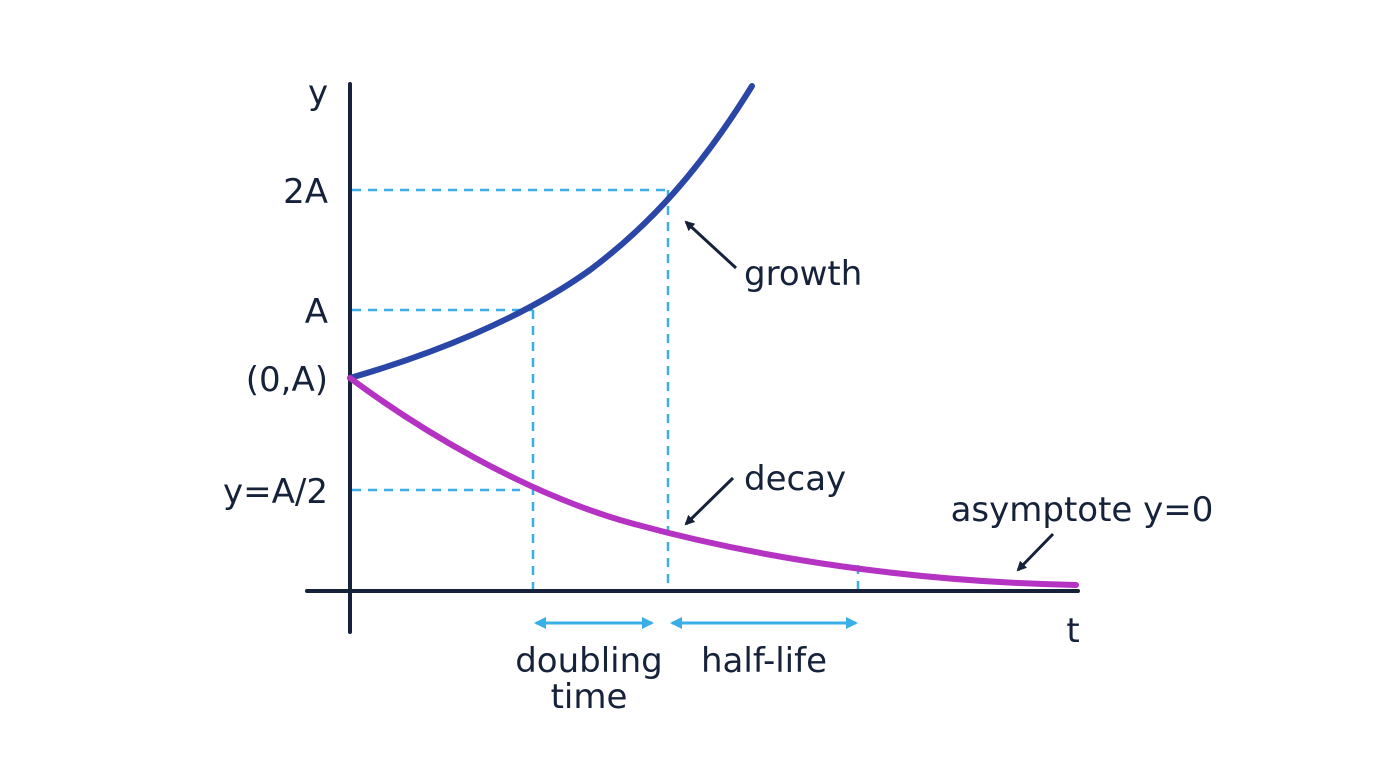  Describe the element at coordinates (795, 479) in the screenshot. I see `decay-label: decay` at that location.